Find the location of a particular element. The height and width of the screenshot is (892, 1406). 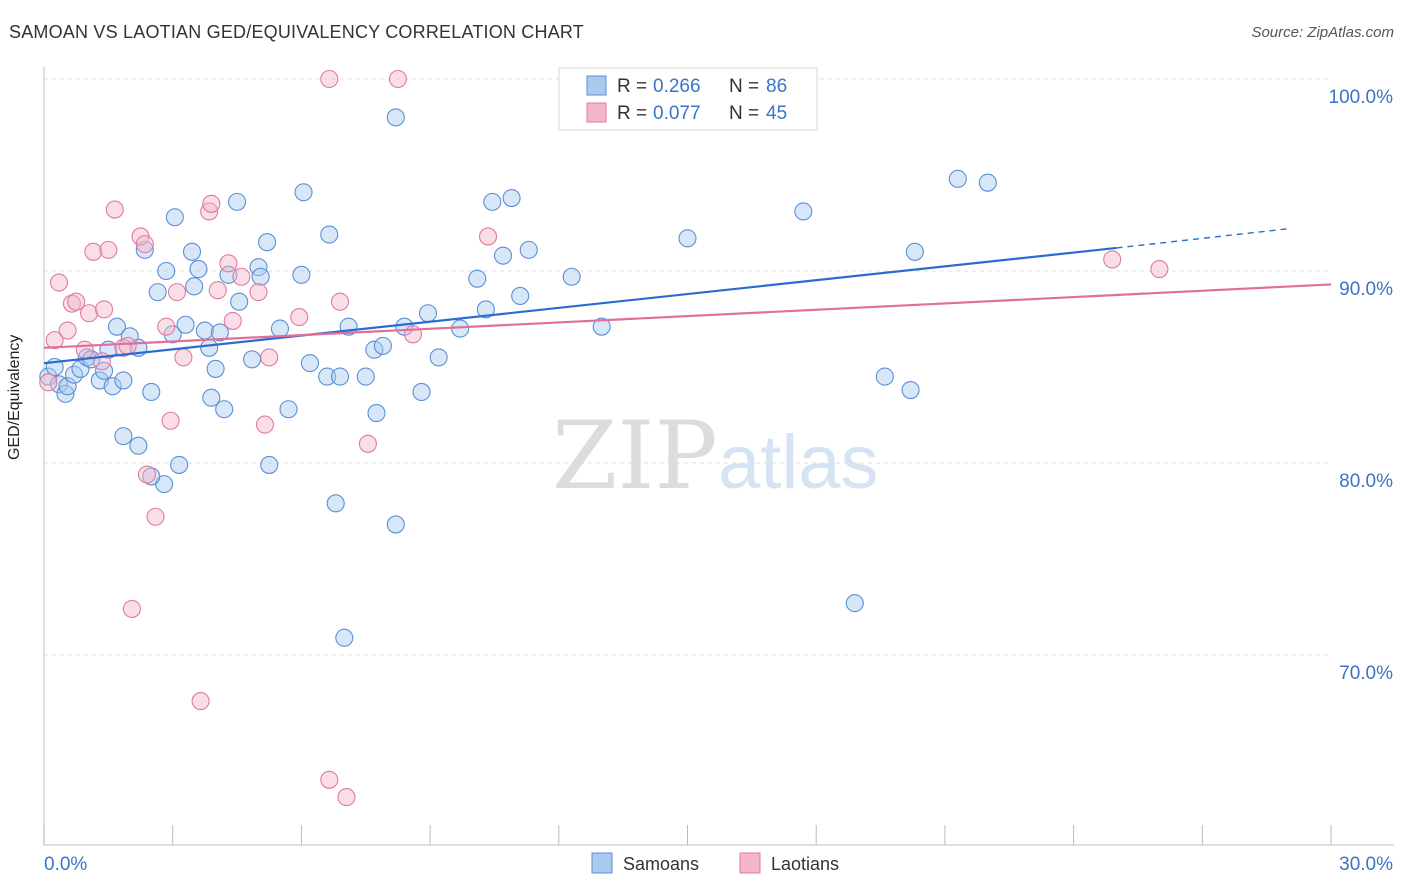

x-tick-label: 0.0% is located at coordinates (65, 864).